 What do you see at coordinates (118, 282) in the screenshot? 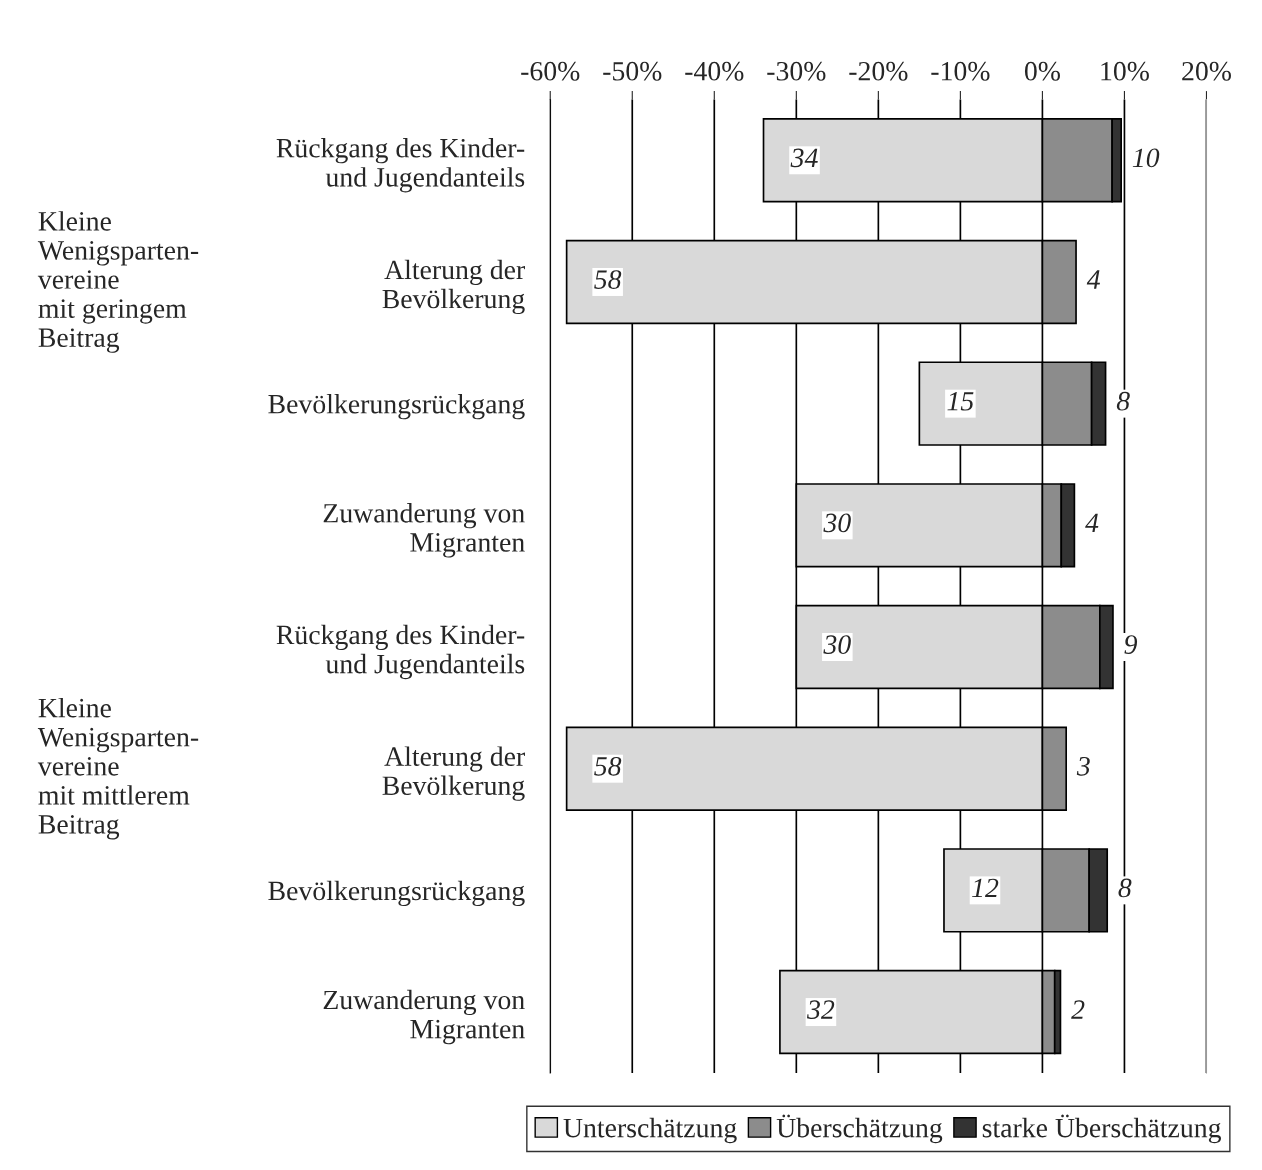
I see `text: Kleine Wenigsparten- vereine mit geringem Beitrag` at bounding box center [118, 282].